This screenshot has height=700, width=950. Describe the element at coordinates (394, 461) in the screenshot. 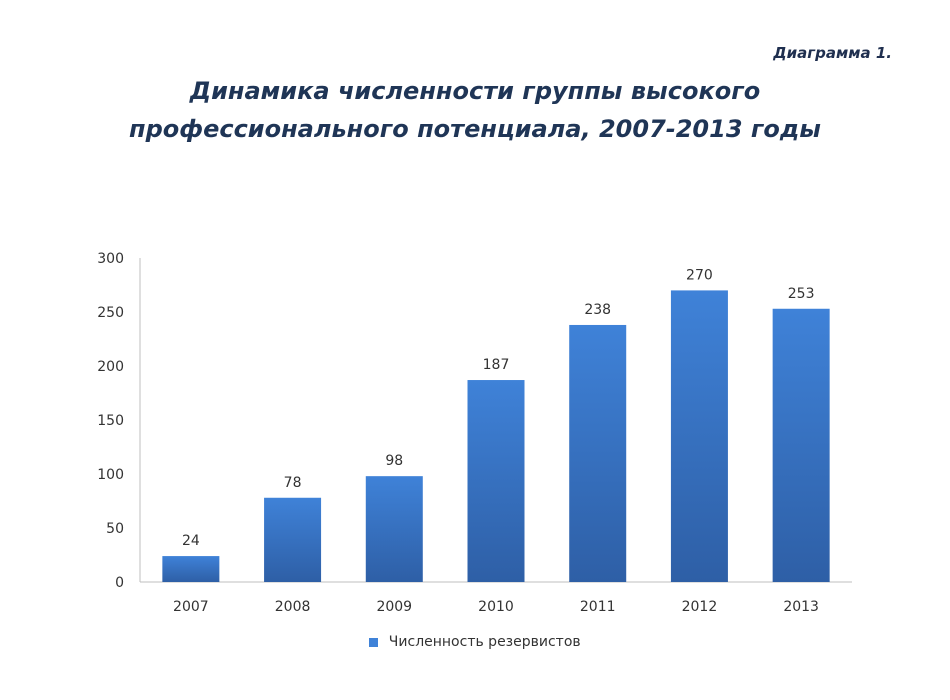

I see `data-label: 98` at that location.